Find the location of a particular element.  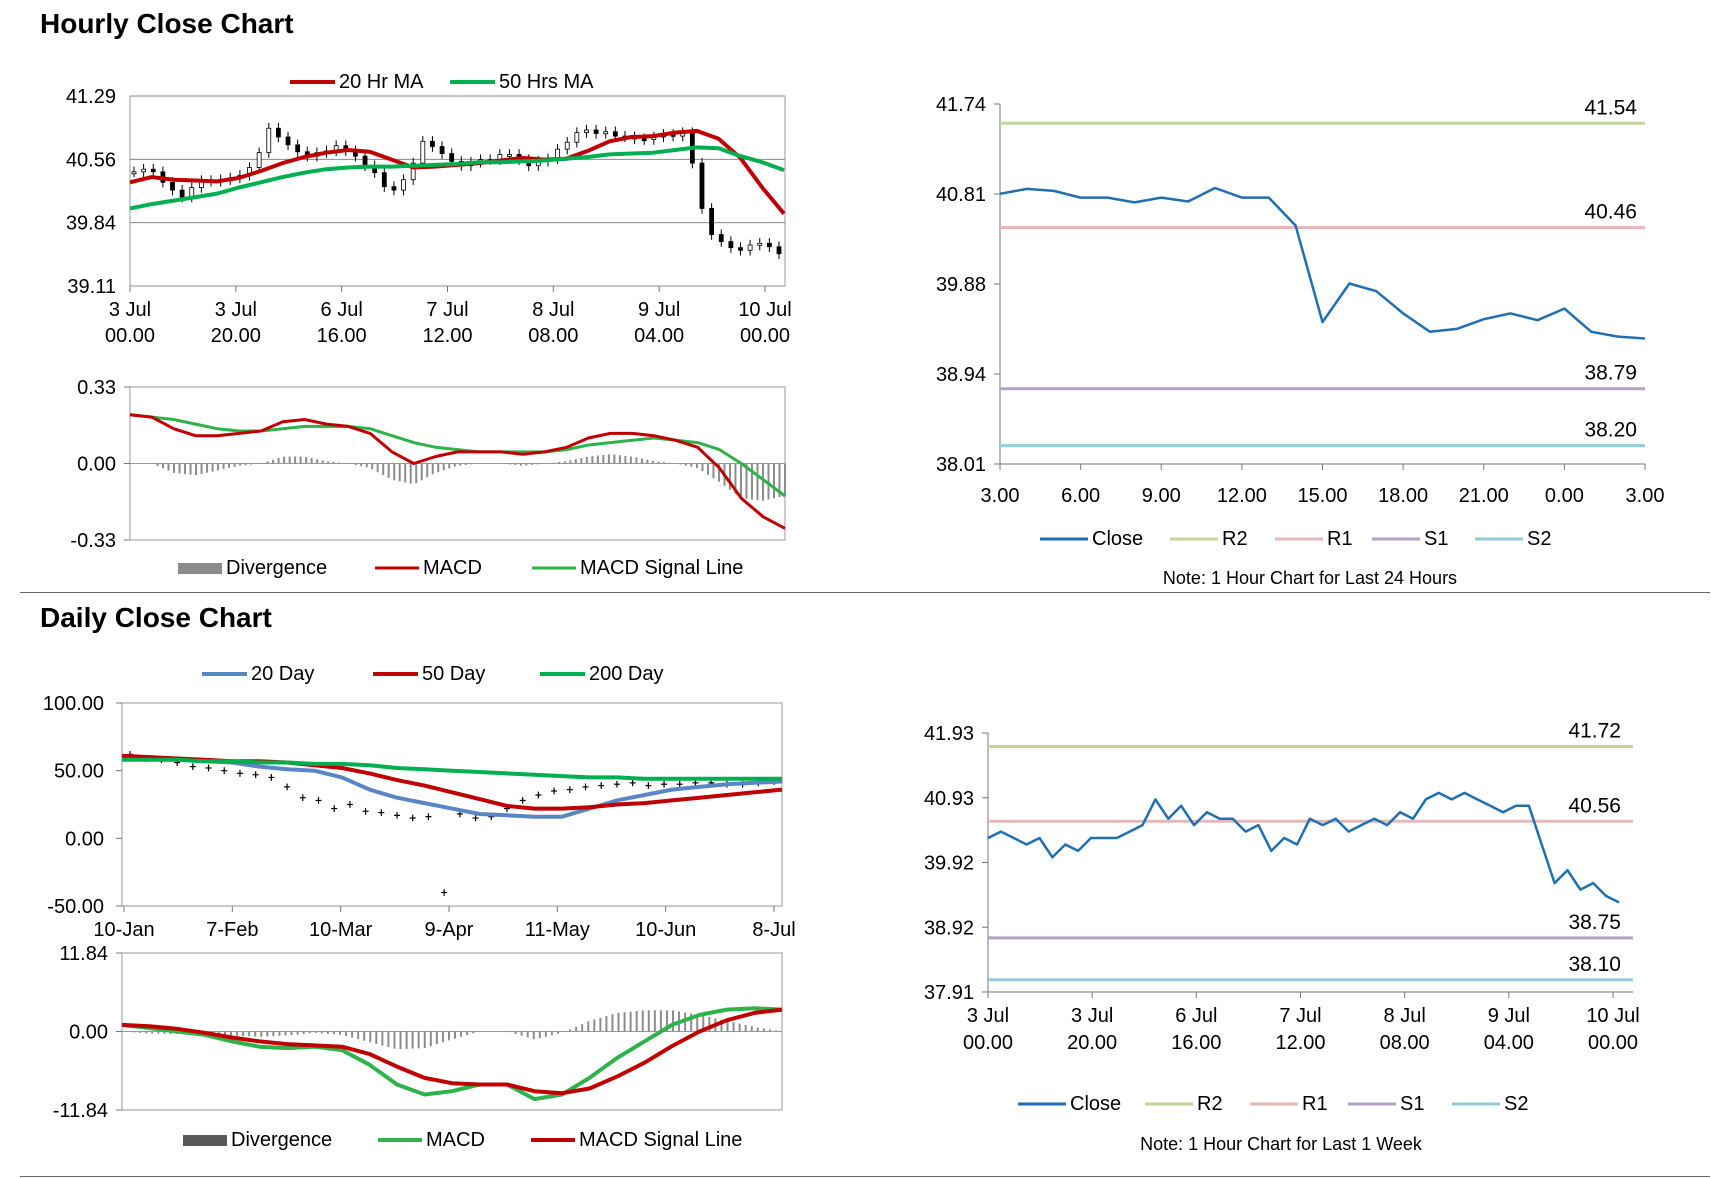

daily-macd-y-tick-label: 11.84 is located at coordinates (83, 954).